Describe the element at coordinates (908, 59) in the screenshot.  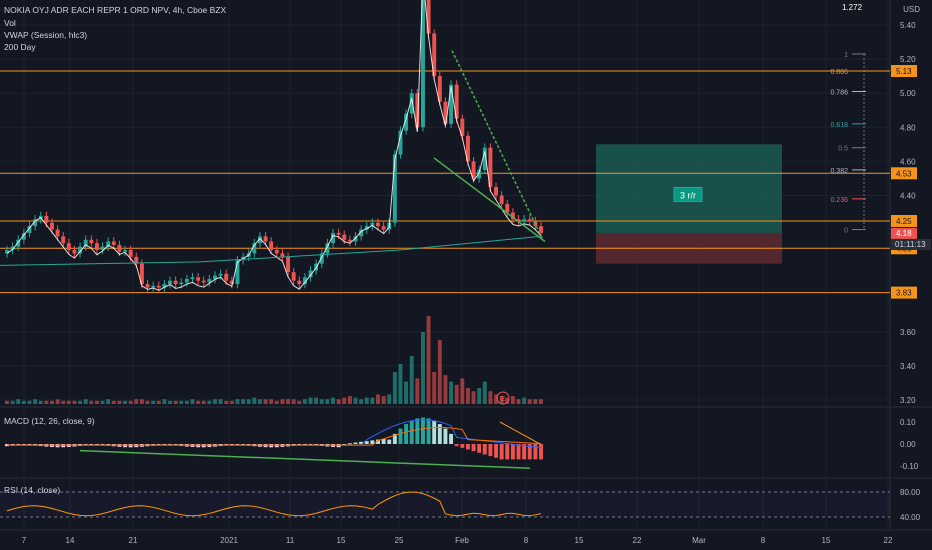
I see `y-tick-label: 5.20` at that location.